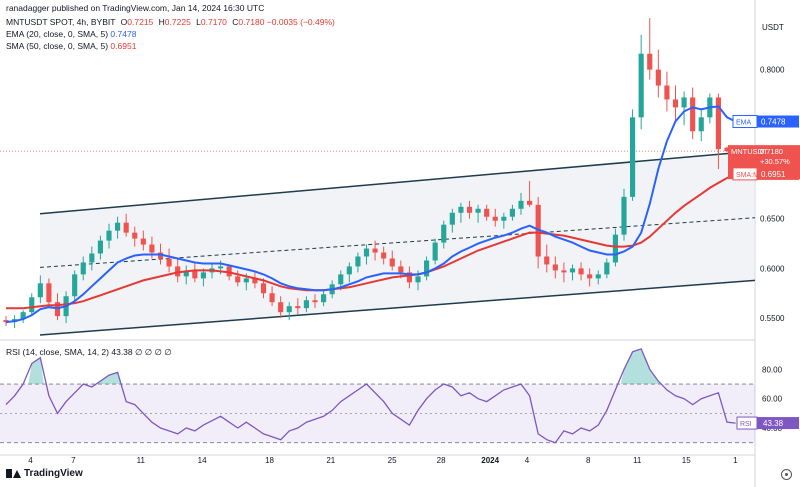 The image size is (800, 487). What do you see at coordinates (44, 473) in the screenshot?
I see `tradingview-logo: TradingView` at bounding box center [44, 473].